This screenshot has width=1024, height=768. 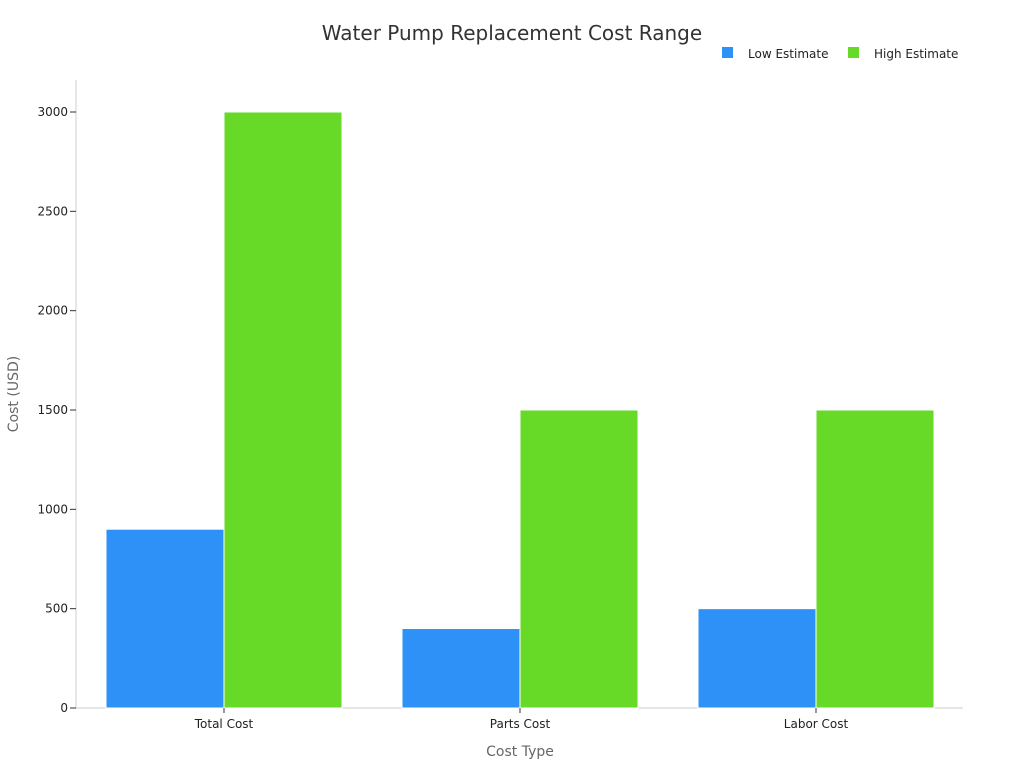 What do you see at coordinates (853, 52) in the screenshot?
I see `legend-swatch-high-estimate` at bounding box center [853, 52].